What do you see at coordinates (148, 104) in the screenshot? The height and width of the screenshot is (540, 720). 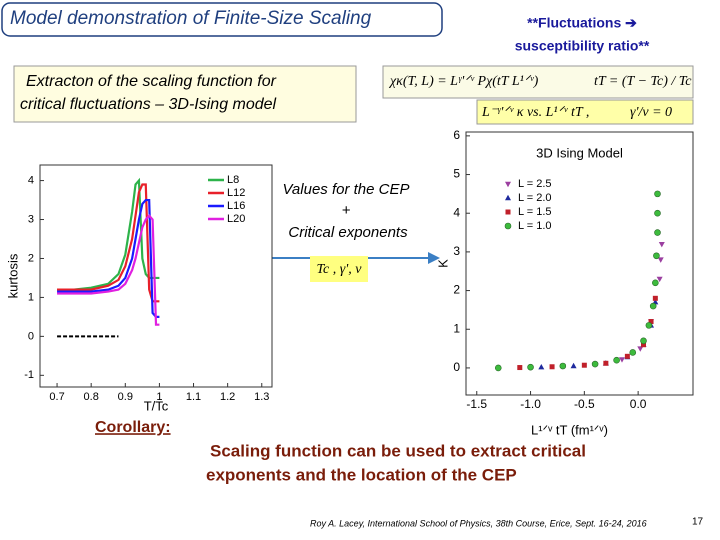 I see `intro-text: critical fluctuations – 3D-Ising model` at bounding box center [148, 104].